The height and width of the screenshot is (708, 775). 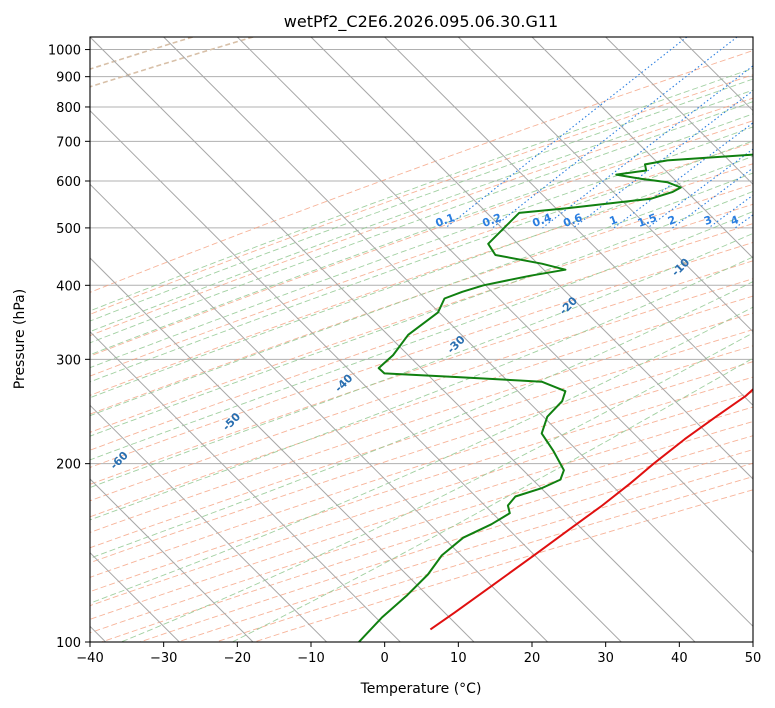 What do you see at coordinates (68, 78) in the screenshot?
I see `y-tick-label: 900` at bounding box center [68, 78].